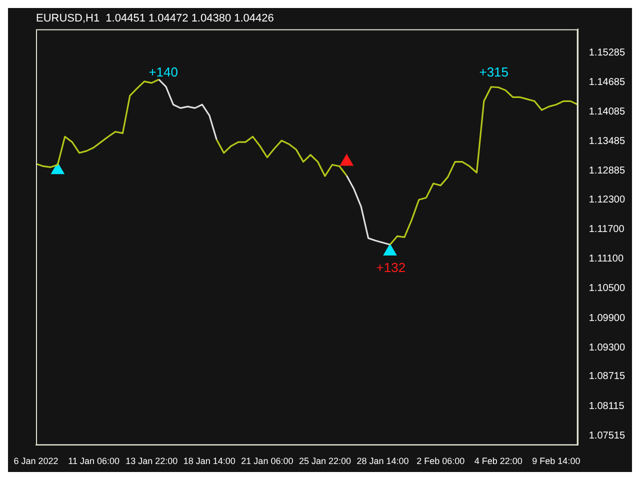  I want to click on chart-title: EURUSD,H1 1.04451 1.04472 1.04380 1.04426, so click(155, 18).